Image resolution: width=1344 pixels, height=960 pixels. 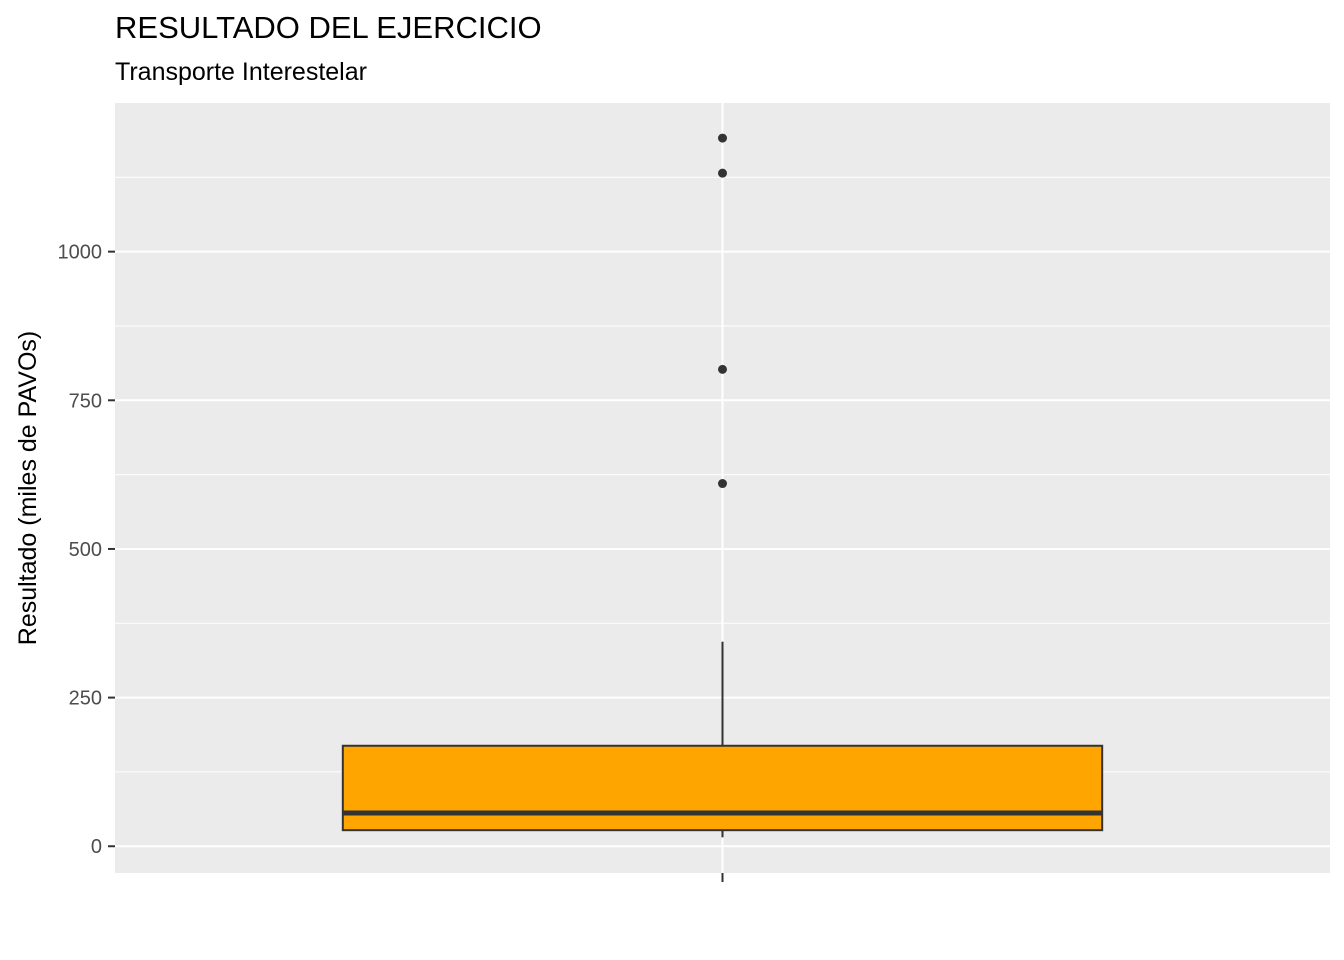 I want to click on chart-subtitle: Transporte Interestelar, so click(x=241, y=72).